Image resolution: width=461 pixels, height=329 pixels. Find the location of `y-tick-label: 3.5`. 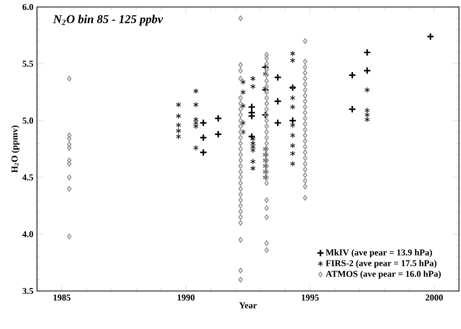

y-tick-label: 3.5 is located at coordinates (28, 291).